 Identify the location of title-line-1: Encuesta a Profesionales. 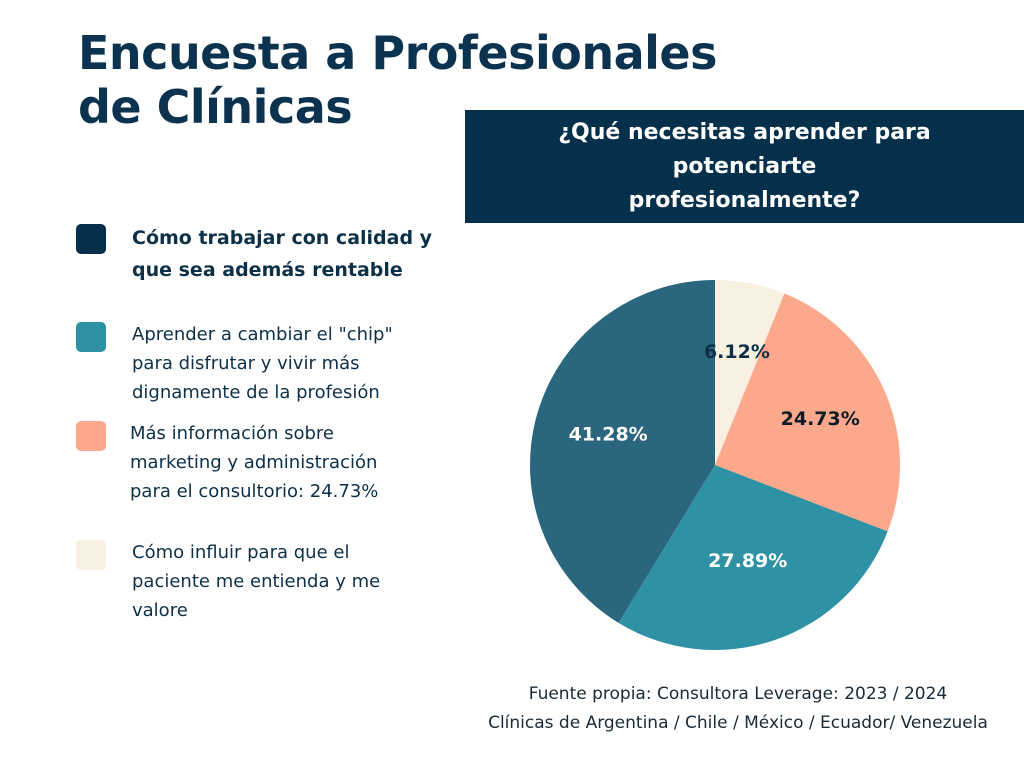
(397, 53).